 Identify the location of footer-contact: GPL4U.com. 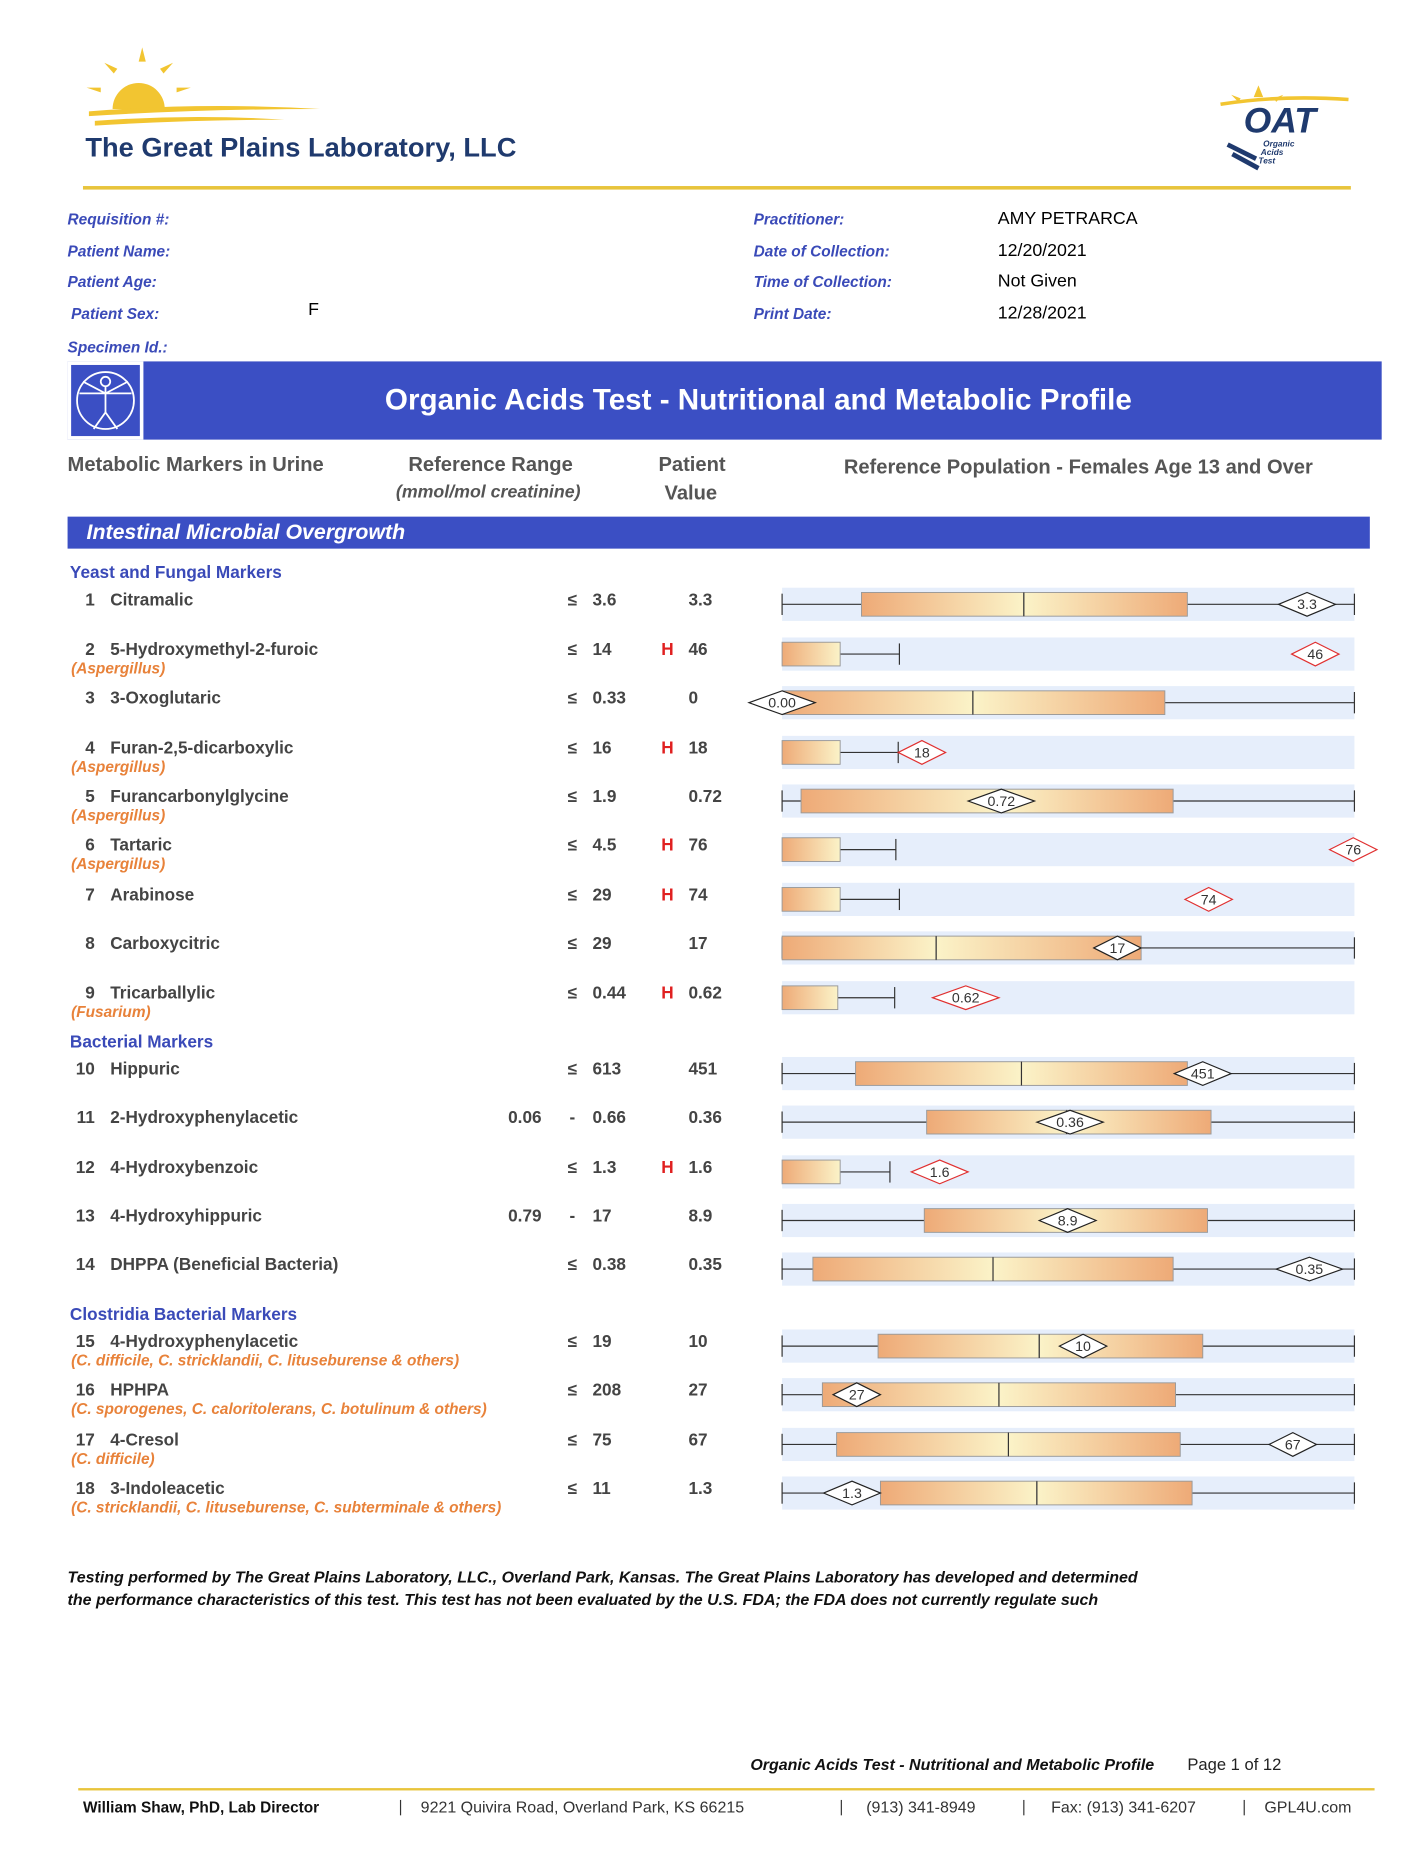
(1307, 1807).